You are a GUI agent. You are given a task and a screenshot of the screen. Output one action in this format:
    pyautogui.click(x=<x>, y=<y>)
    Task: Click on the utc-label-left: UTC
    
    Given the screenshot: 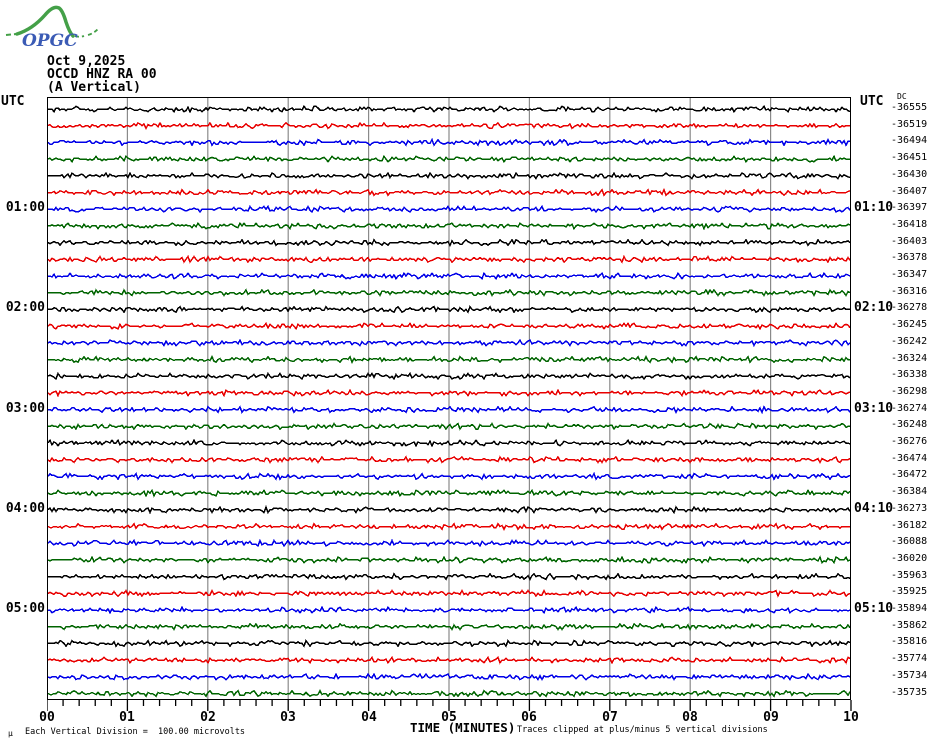 What is the action you would take?
    pyautogui.click(x=13, y=101)
    